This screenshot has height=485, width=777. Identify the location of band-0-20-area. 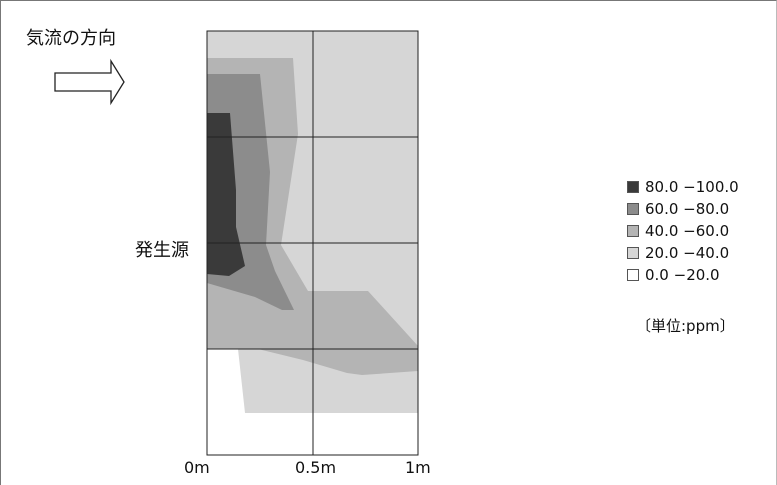
(312, 402).